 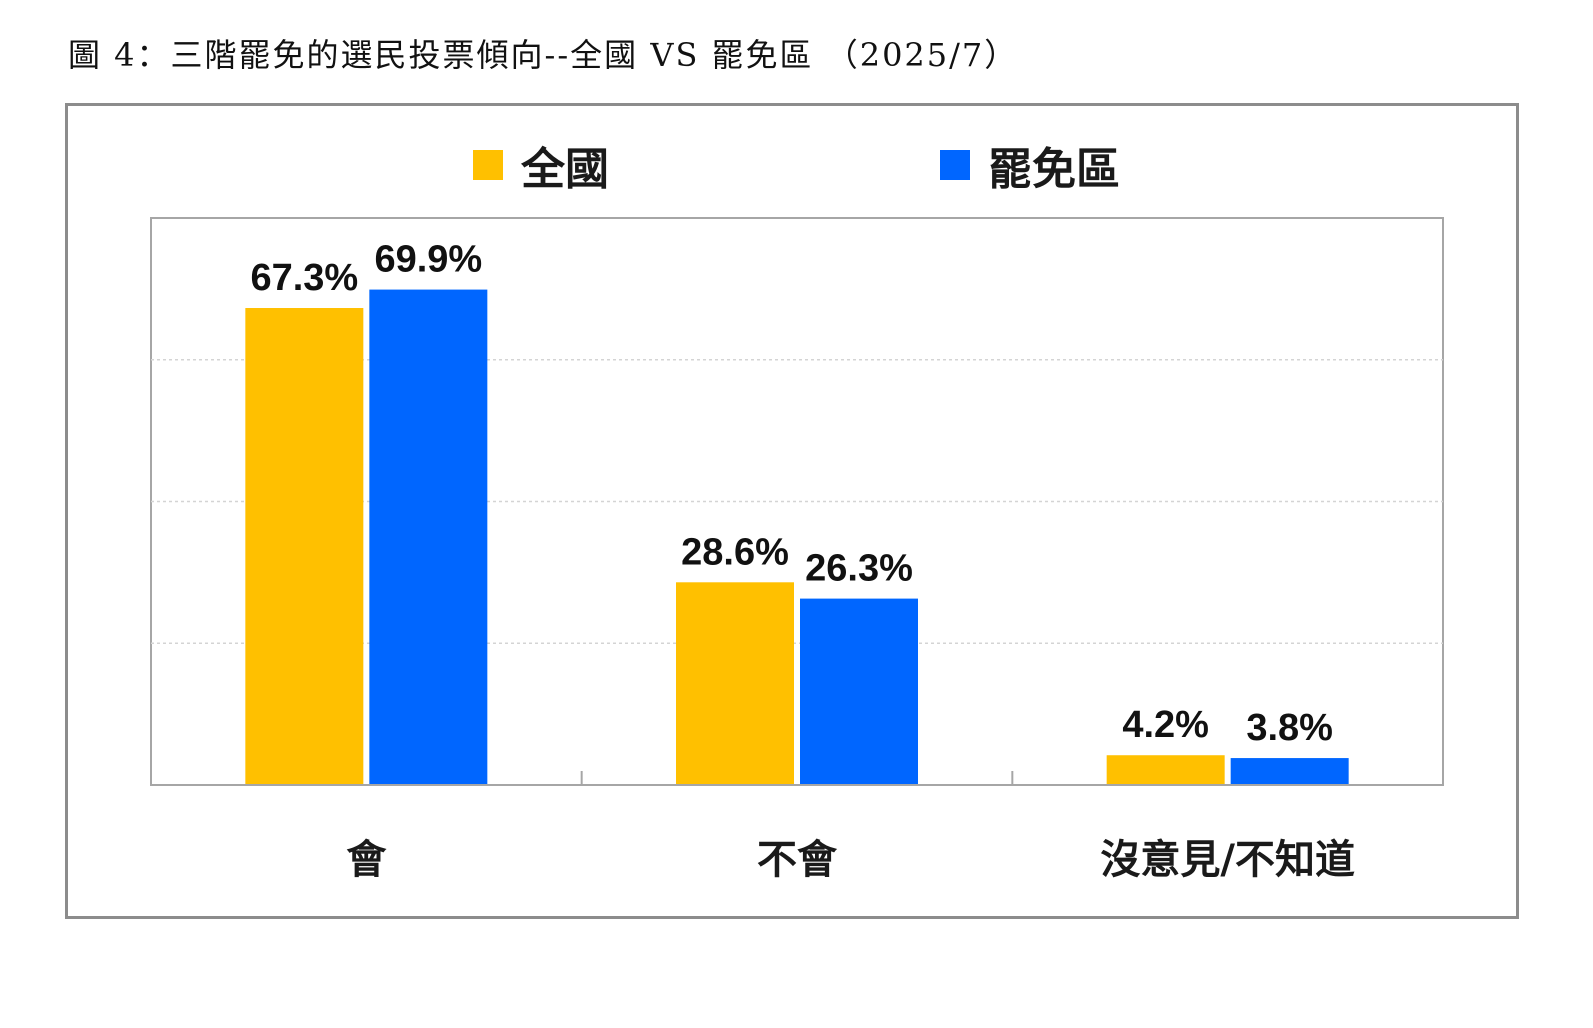 I want to click on legend-swatch-recall-district, so click(x=955, y=165).